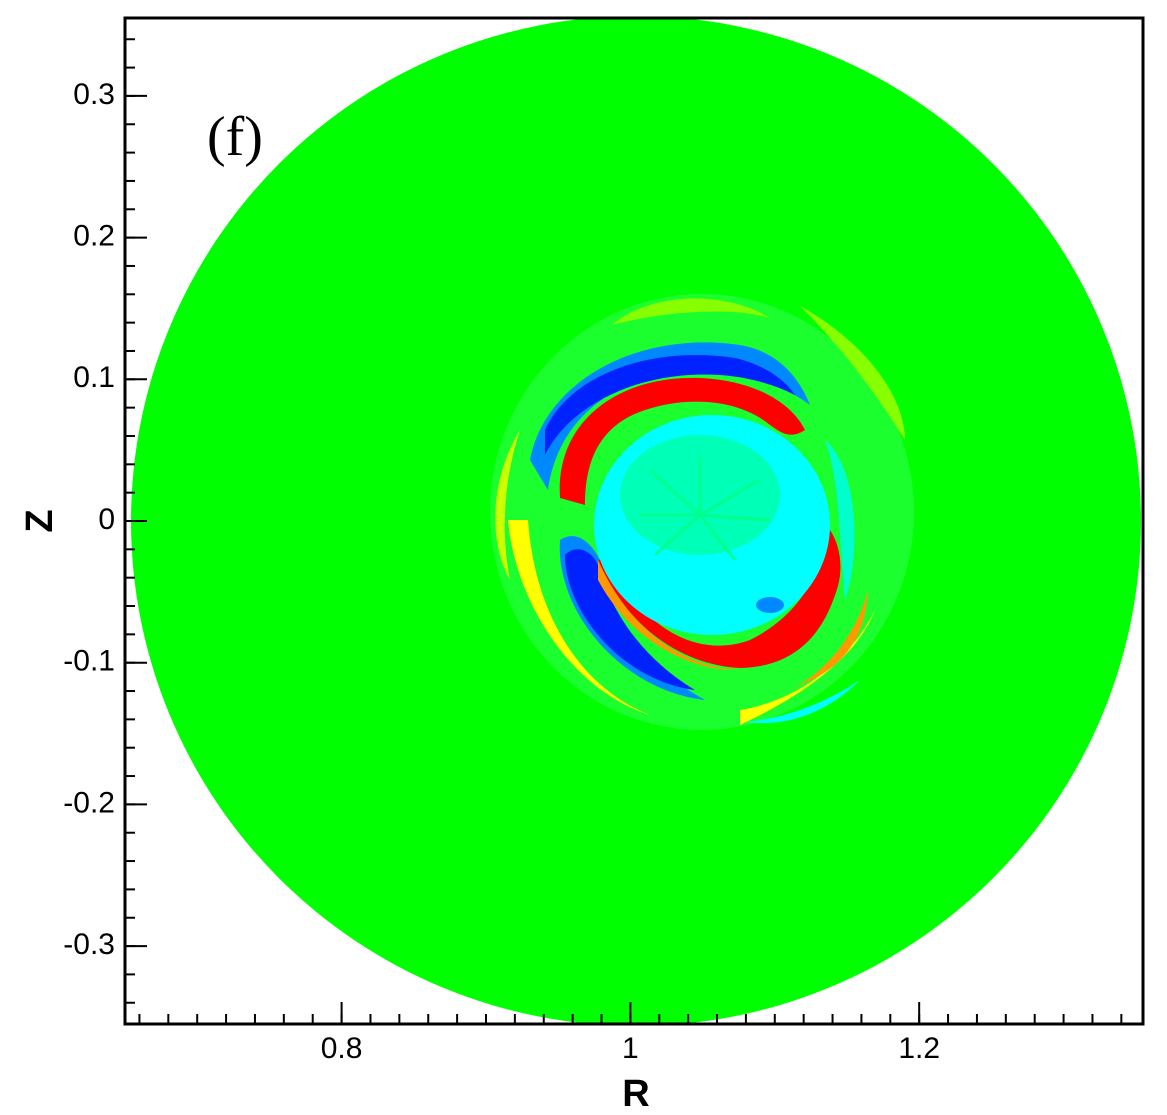  Describe the element at coordinates (507, 505) in the screenshot. I see `outer-crescent-left` at that location.